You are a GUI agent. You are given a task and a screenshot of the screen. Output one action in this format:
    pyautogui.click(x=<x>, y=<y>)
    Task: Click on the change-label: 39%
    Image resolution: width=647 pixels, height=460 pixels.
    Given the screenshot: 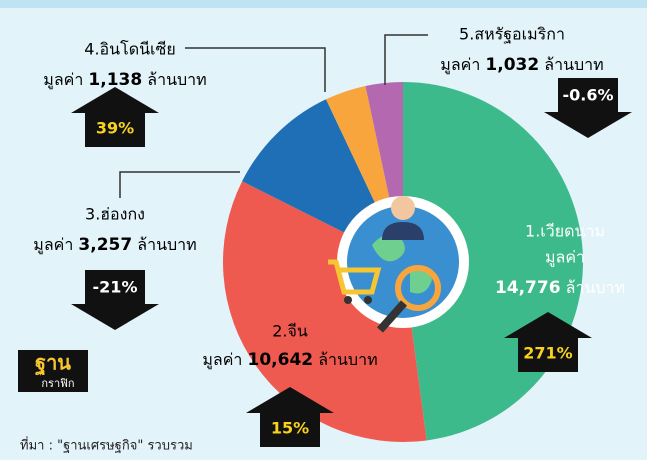 What is the action you would take?
    pyautogui.click(x=115, y=128)
    